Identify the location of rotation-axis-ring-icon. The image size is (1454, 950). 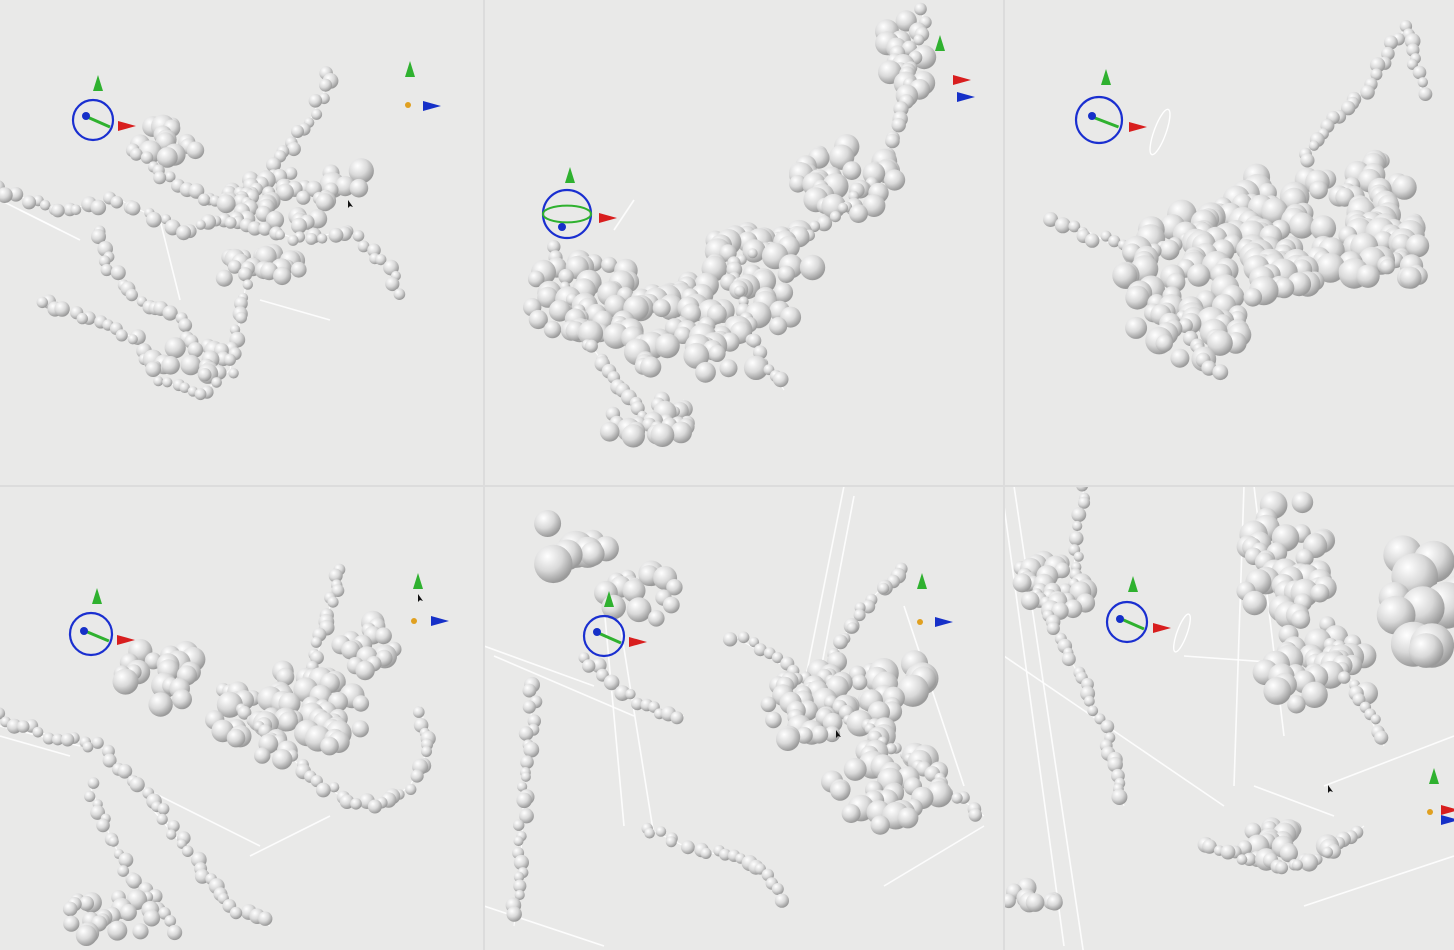
(567, 214).